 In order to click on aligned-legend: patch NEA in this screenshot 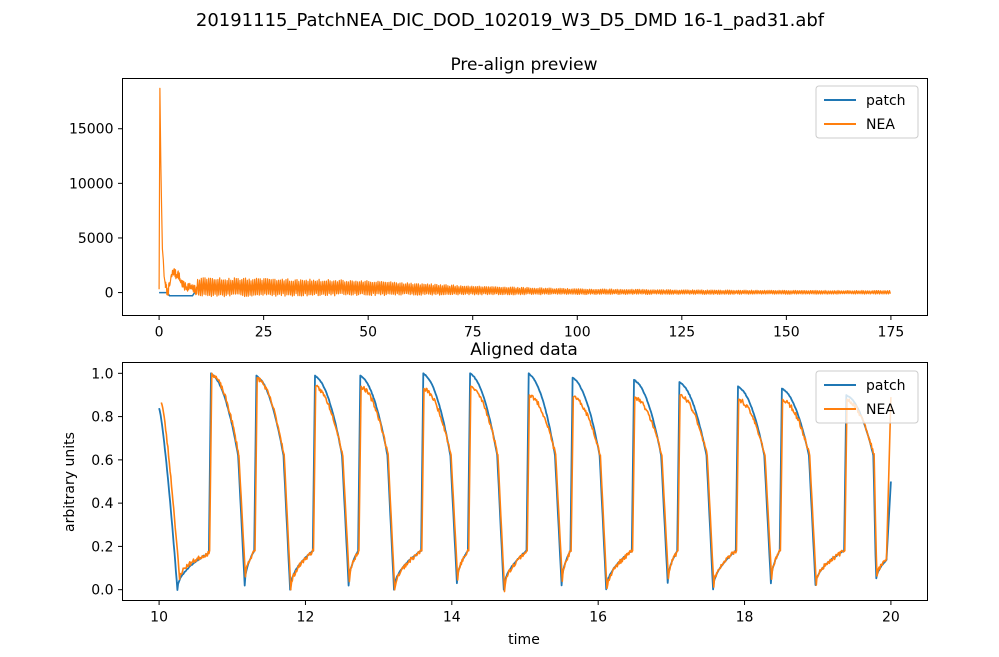, I will do `click(867, 397)`.